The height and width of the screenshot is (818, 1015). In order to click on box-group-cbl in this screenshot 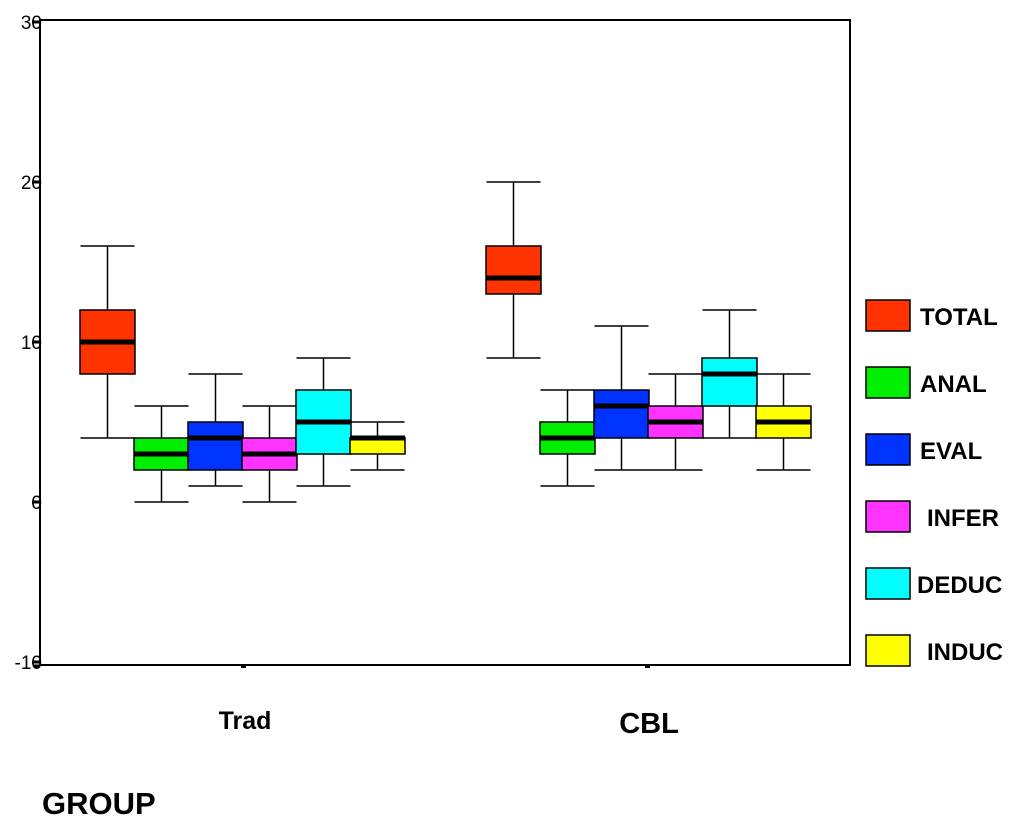, I will do `click(648, 334)`.